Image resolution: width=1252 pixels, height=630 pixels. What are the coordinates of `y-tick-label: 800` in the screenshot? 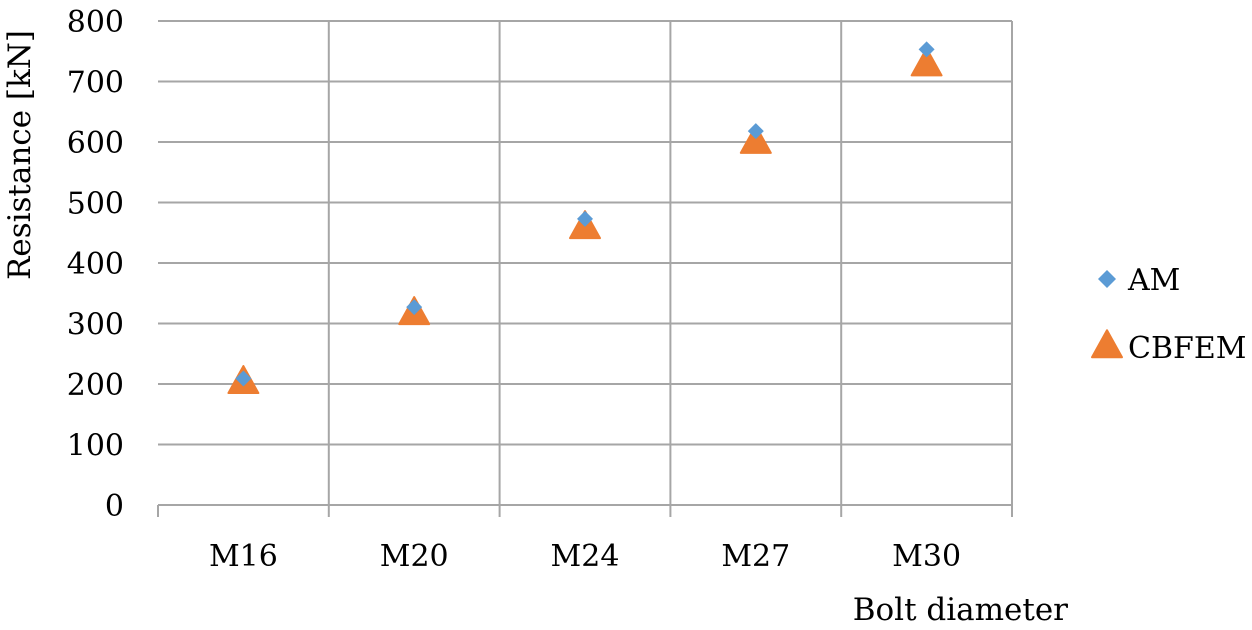 It's located at (95, 22).